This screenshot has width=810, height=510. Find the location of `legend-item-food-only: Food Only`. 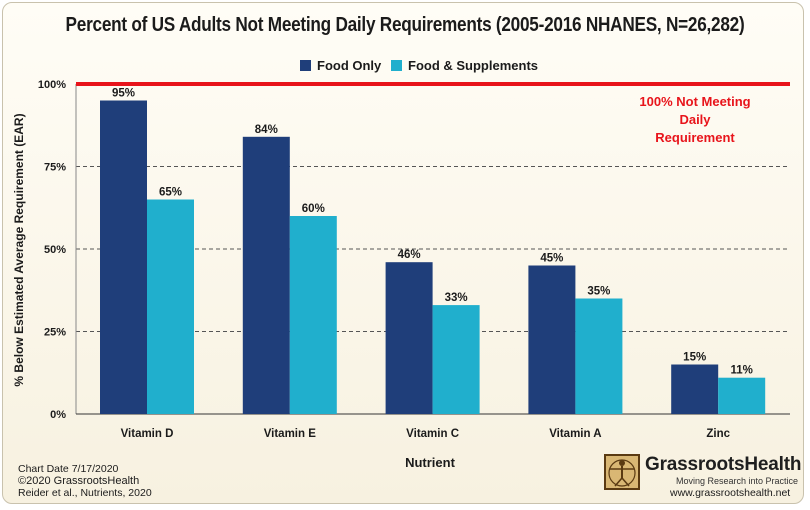

legend-item-food-only: Food Only is located at coordinates (340, 65).